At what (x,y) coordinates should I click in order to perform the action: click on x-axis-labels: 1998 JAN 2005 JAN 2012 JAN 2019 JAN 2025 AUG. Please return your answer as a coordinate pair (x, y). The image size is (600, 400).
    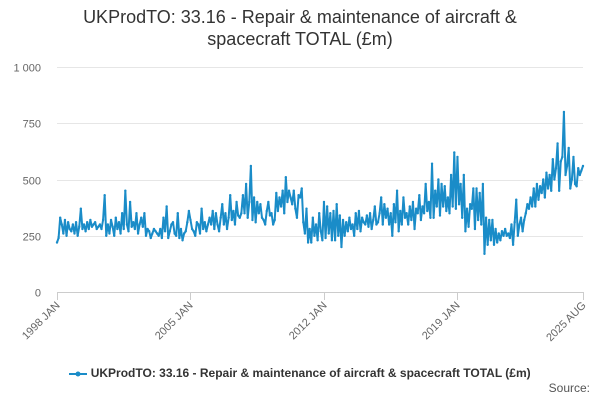
    Looking at the image, I should click on (304, 322).